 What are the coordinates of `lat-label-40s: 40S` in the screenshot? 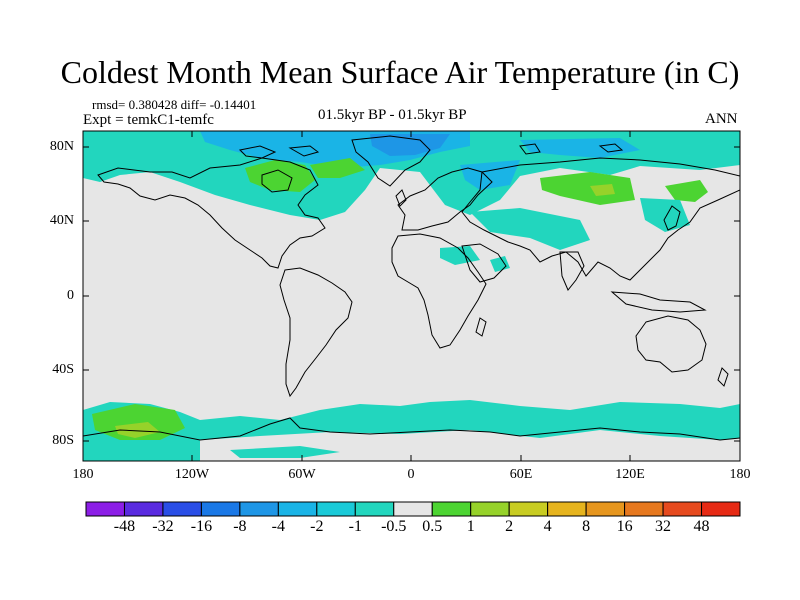 It's located at (63, 369).